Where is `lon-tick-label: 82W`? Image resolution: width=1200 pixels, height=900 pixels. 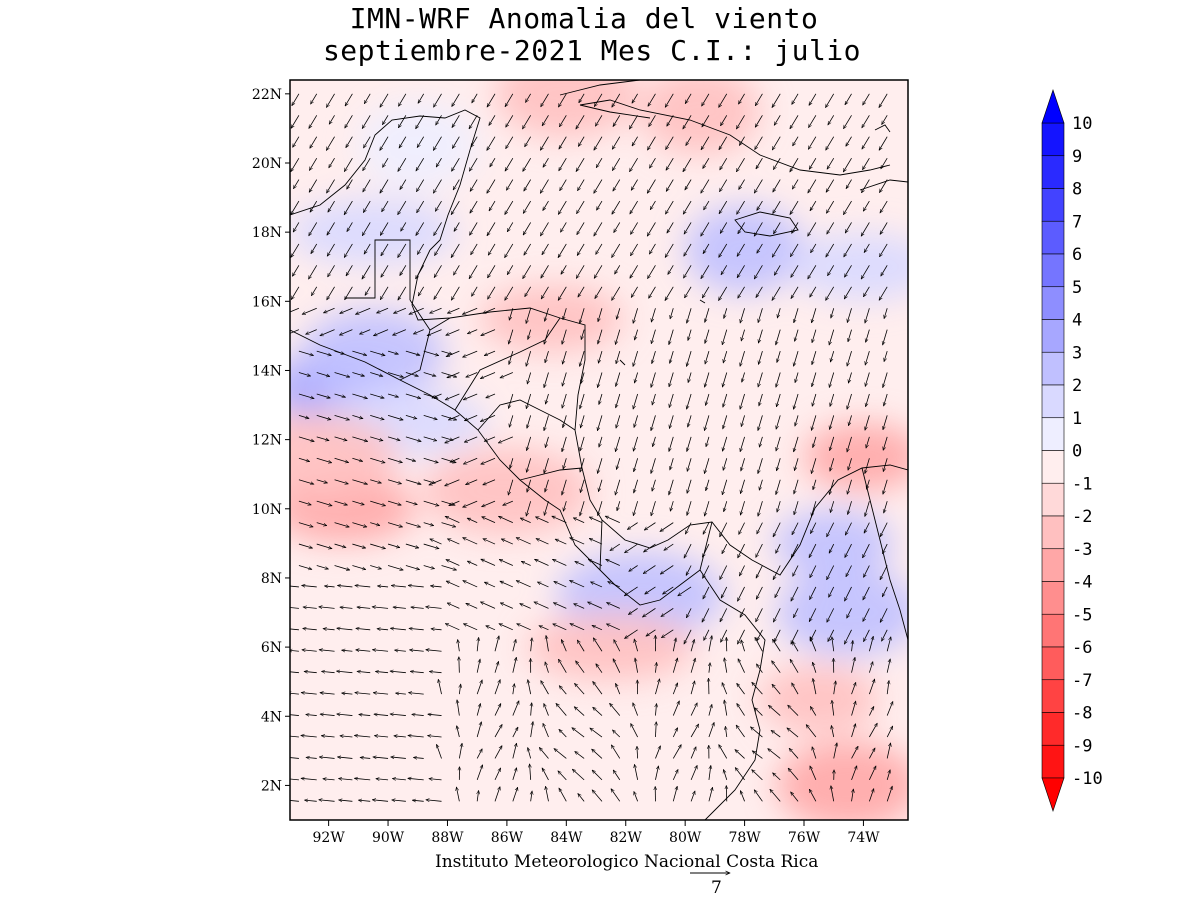 lon-tick-label: 82W is located at coordinates (626, 838).